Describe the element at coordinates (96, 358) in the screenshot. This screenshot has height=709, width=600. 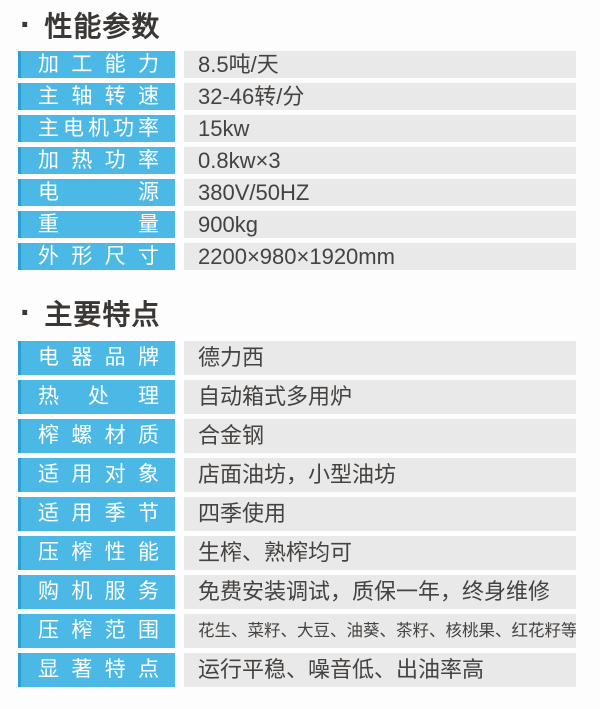
I see `spec-label: 电器品牌` at that location.